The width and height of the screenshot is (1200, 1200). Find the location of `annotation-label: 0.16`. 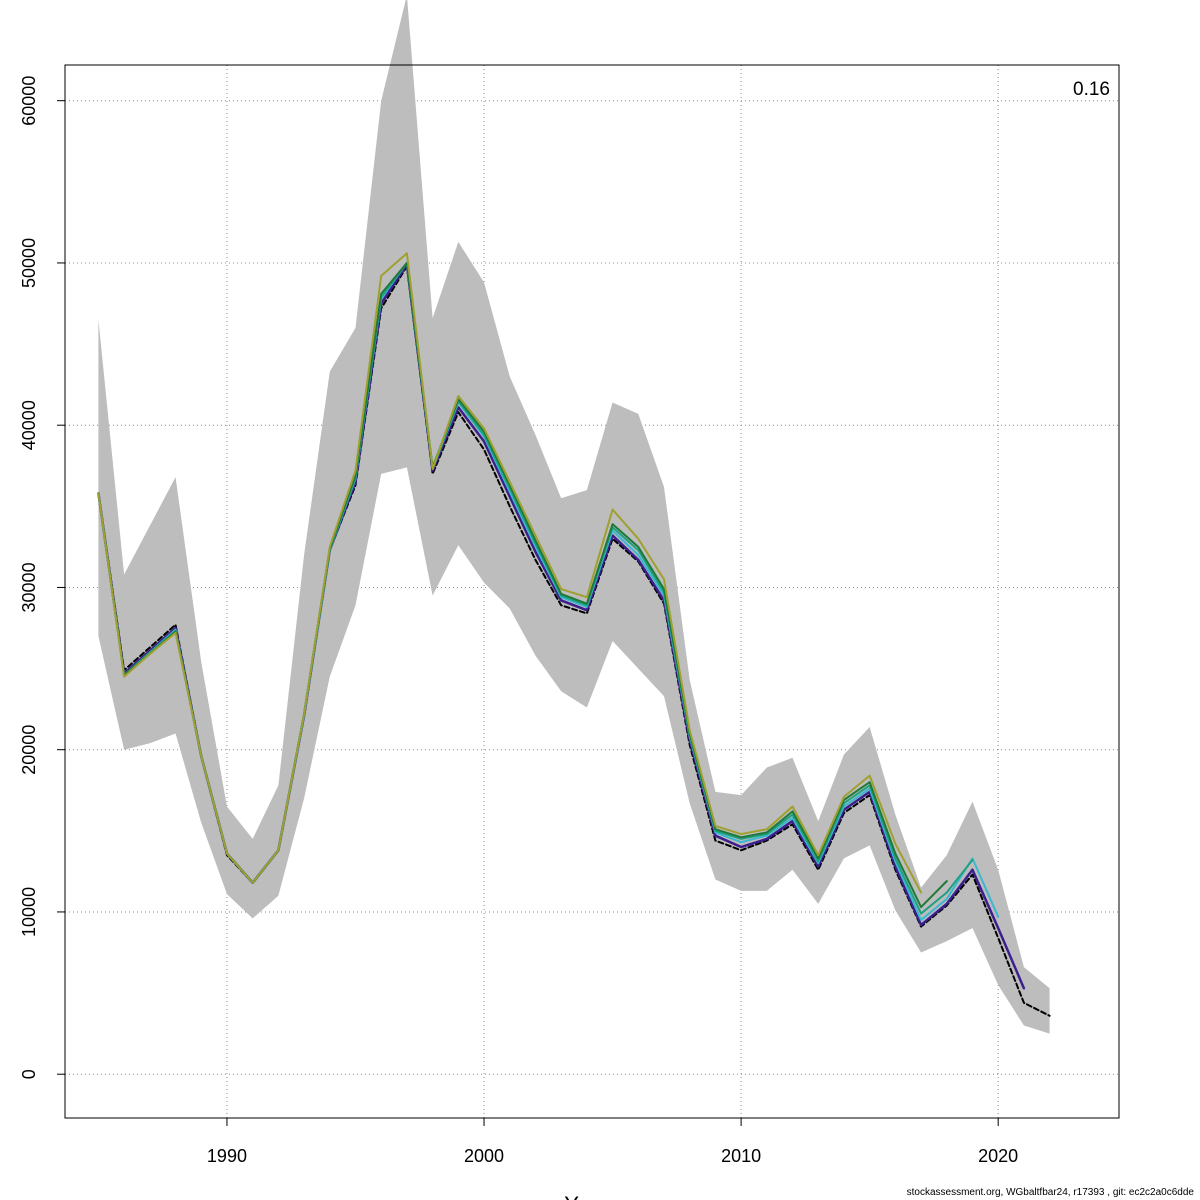

annotation-label: 0.16 is located at coordinates (1091, 89).